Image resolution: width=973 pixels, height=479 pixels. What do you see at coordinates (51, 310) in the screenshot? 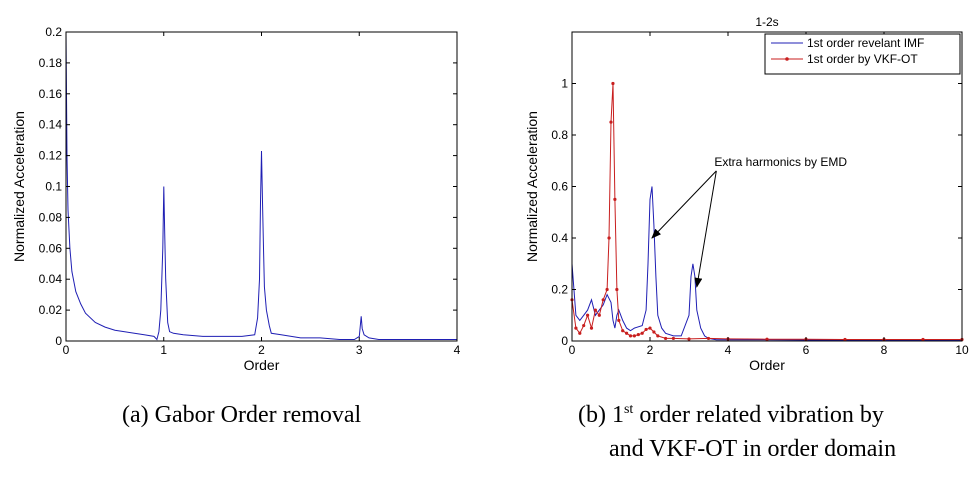
I see `y-tick-label-0-1: 0.02` at bounding box center [51, 310].